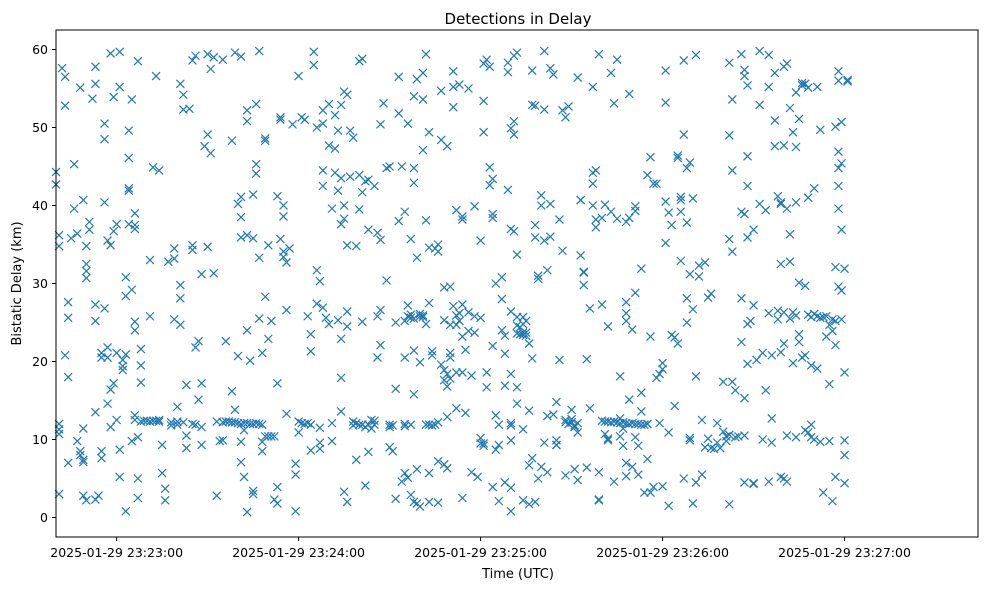 The height and width of the screenshot is (590, 989). Describe the element at coordinates (116, 552) in the screenshot. I see `x-tick-label: 2025-01-29 23:23:00` at that location.